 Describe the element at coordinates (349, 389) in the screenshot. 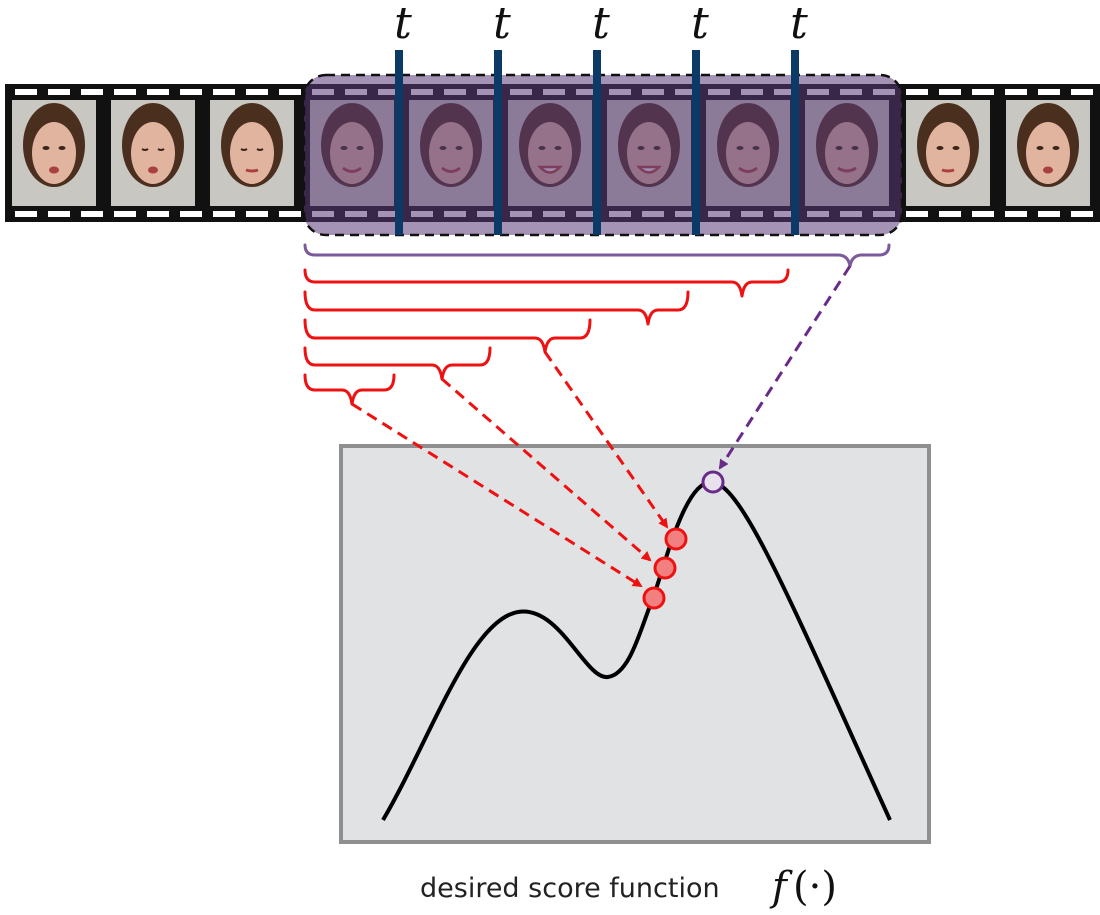

I see `brace-partial-segment` at that location.